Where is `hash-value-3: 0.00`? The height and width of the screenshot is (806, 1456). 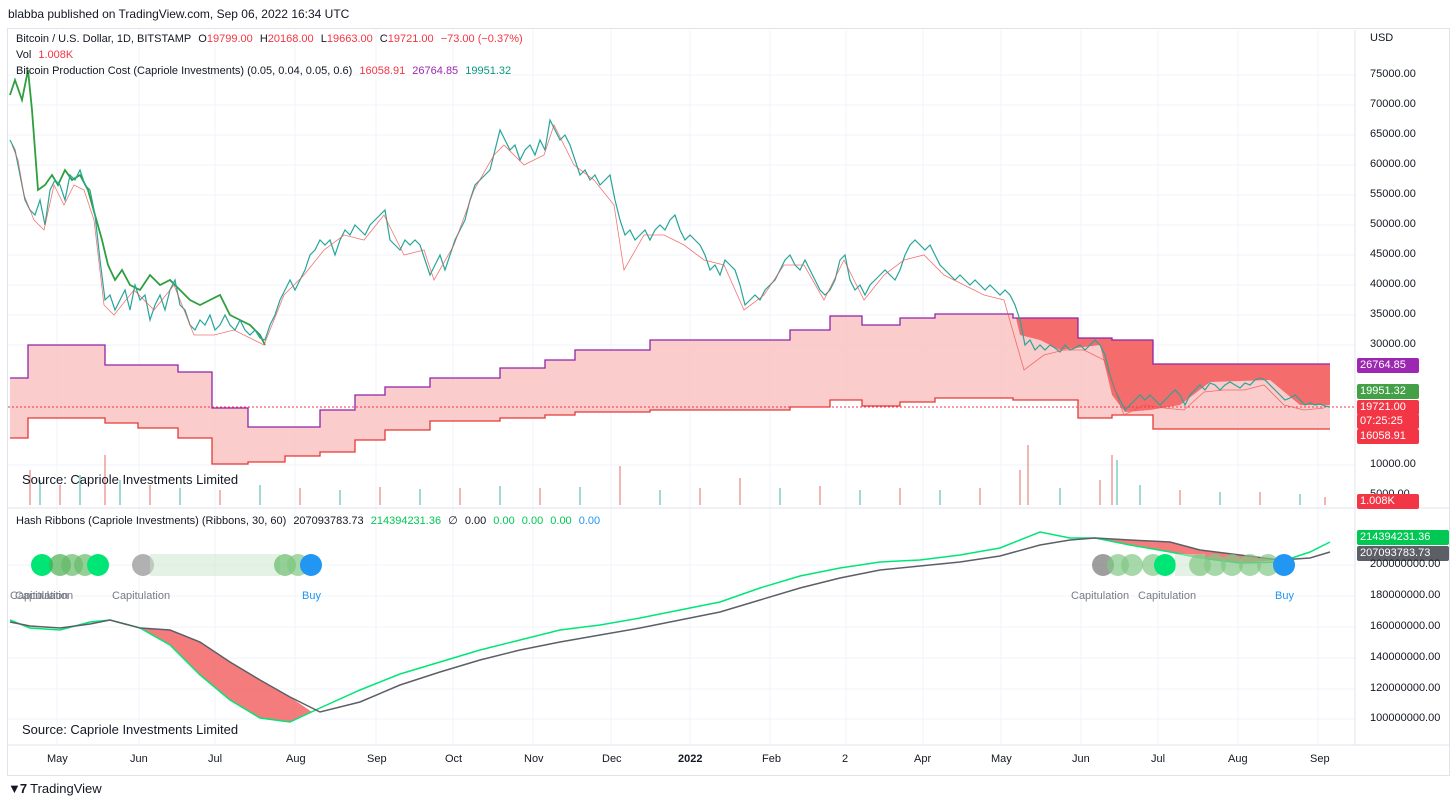 hash-value-3: 0.00 is located at coordinates (475, 521).